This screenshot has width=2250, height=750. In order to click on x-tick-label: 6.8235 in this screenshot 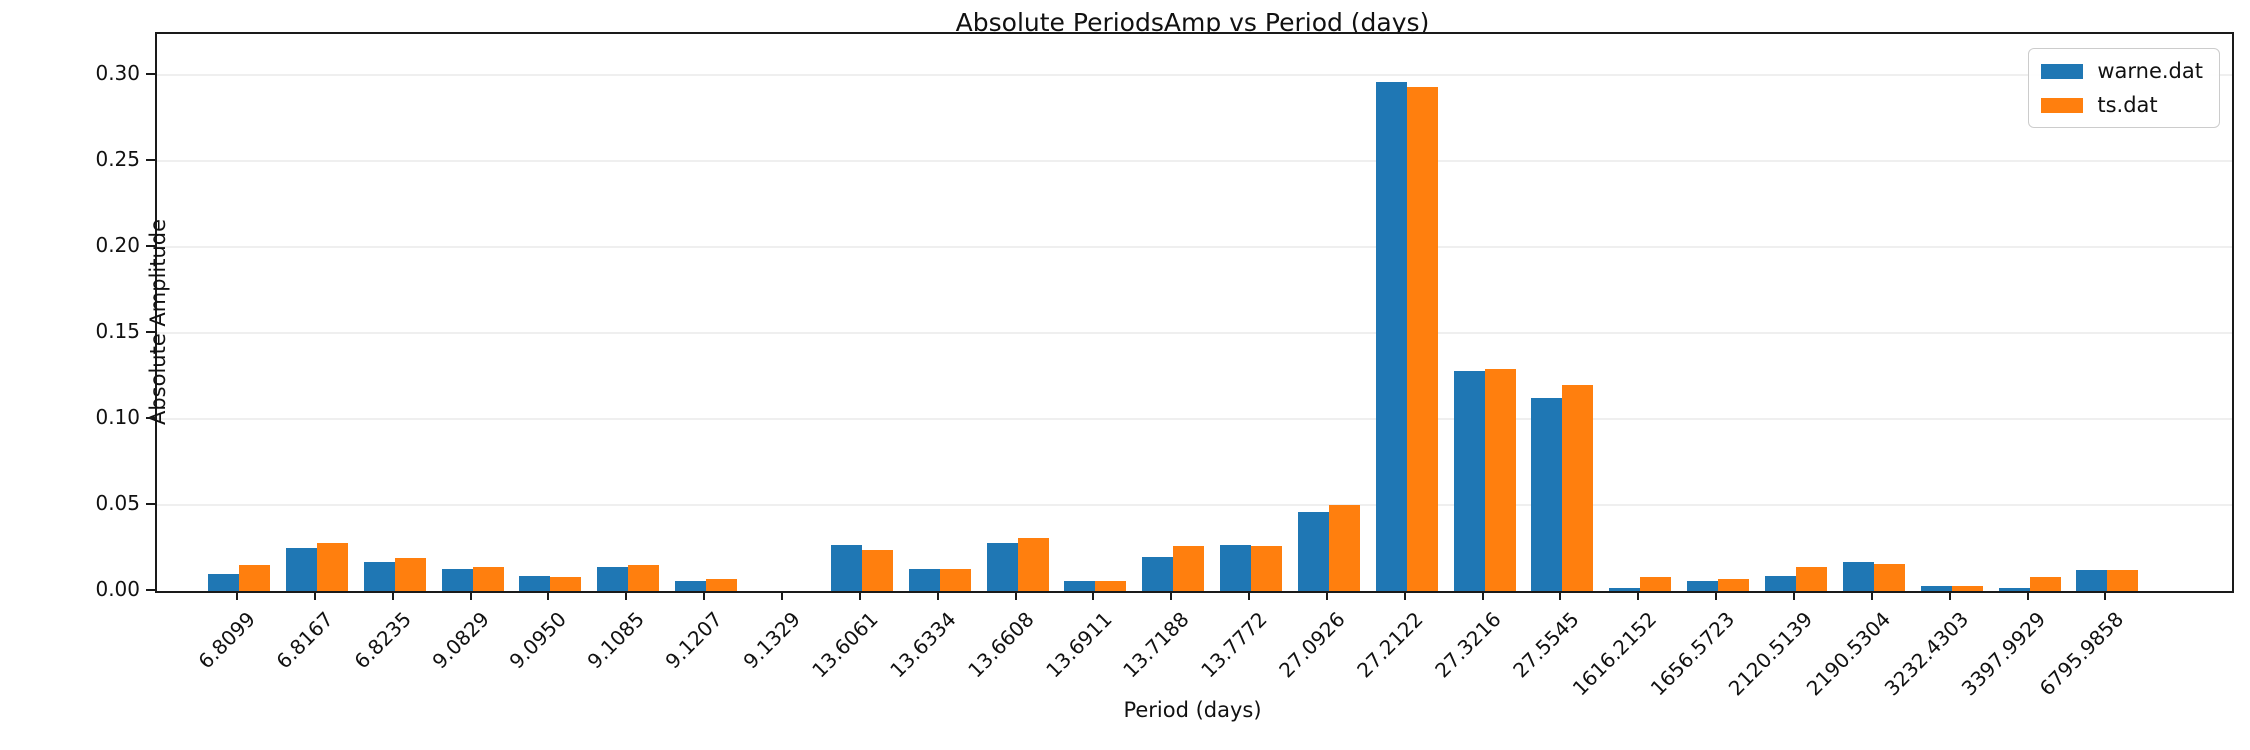, I will do `click(382, 640)`.